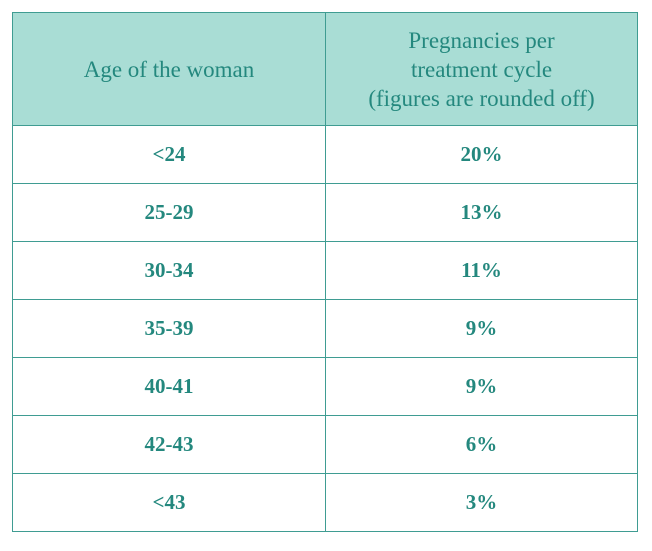 Image resolution: width=652 pixels, height=551 pixels. I want to click on table-row: 25-29 13%, so click(325, 212).